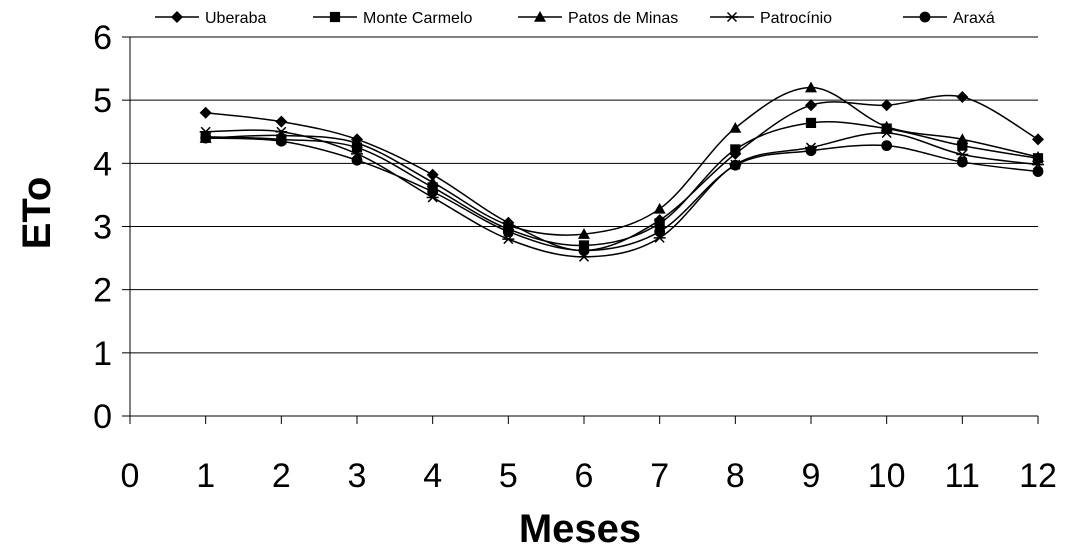 This screenshot has width=1066, height=547. I want to click on y-tick-label: 5, so click(102, 101).